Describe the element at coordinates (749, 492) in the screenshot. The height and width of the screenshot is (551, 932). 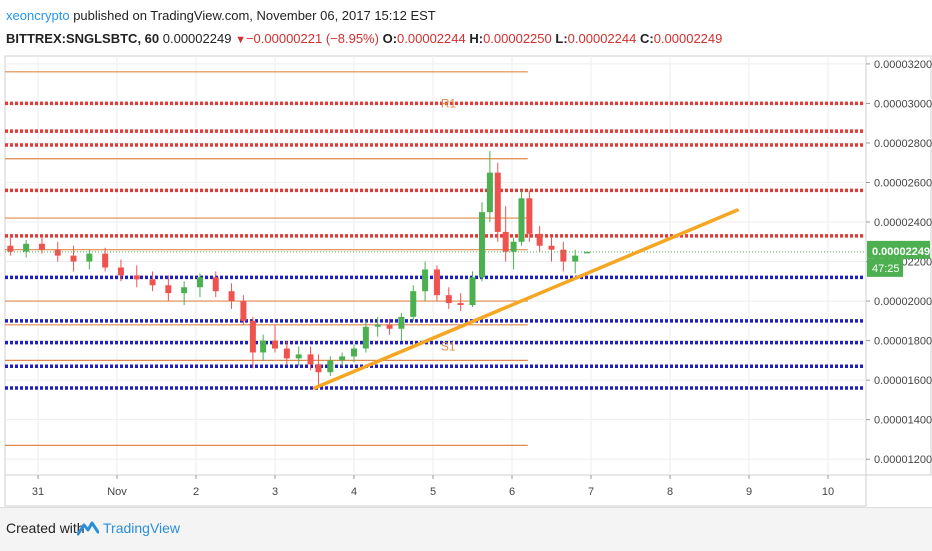
I see `x-tick-label: 9` at that location.